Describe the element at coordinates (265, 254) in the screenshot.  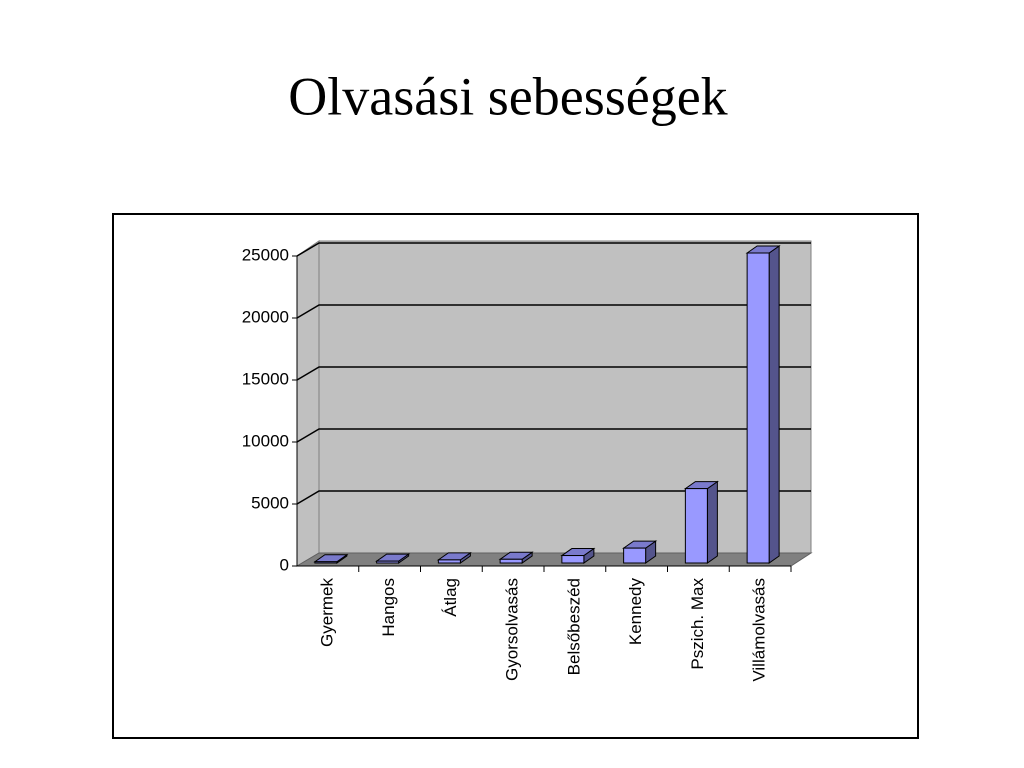
I see `y-tick-label: 25000` at that location.